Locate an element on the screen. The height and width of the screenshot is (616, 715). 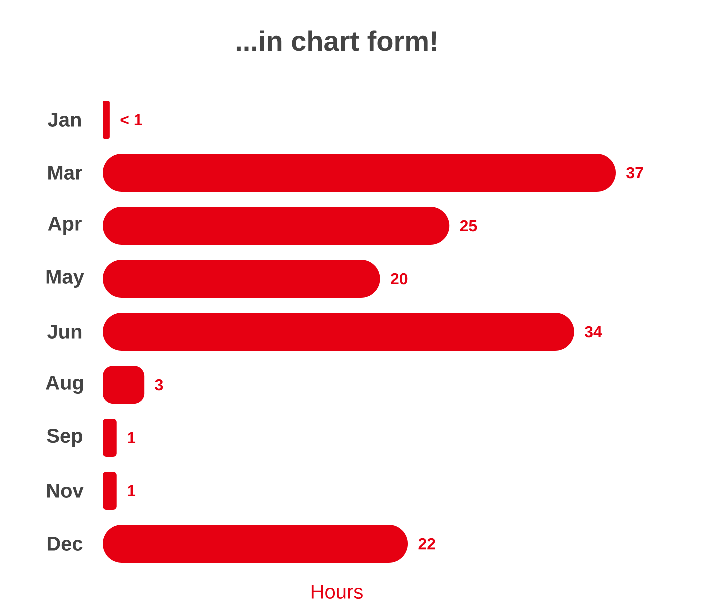
data-label: 25 is located at coordinates (469, 226).